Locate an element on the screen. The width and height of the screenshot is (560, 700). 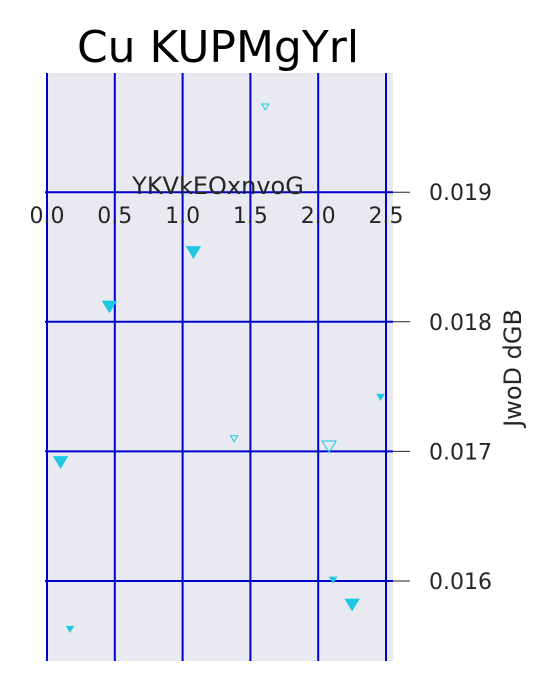
y-axis-label: JwoD dGB is located at coordinates (513, 369).